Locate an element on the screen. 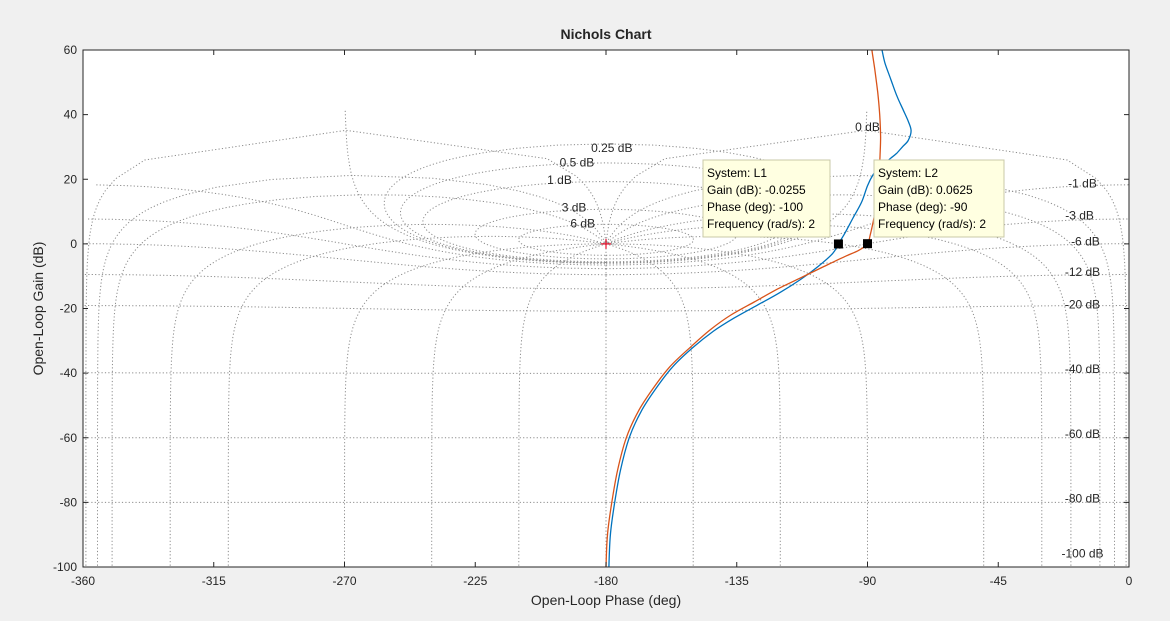  x-tick-label: -270 is located at coordinates (344, 581).